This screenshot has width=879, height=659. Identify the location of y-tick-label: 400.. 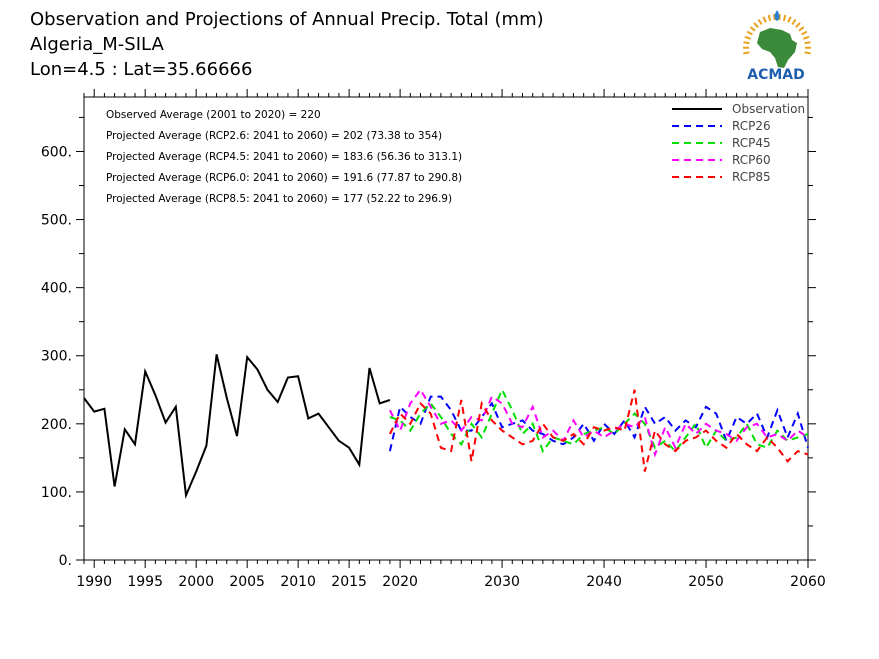
(56, 289).